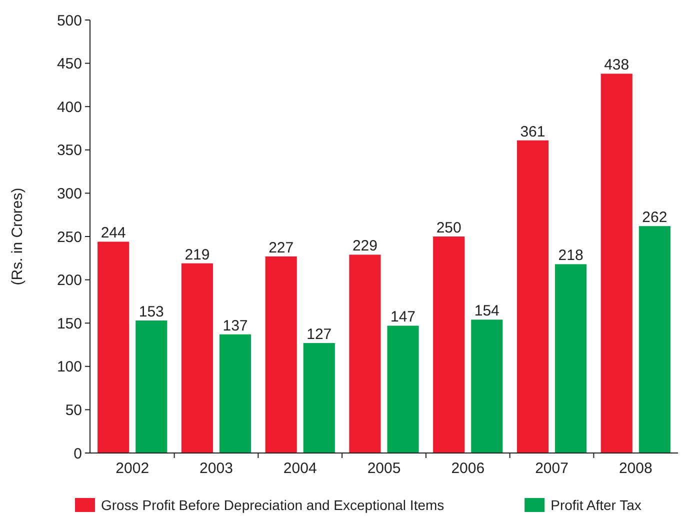 This screenshot has height=521, width=686. I want to click on data-label: 229, so click(365, 246).